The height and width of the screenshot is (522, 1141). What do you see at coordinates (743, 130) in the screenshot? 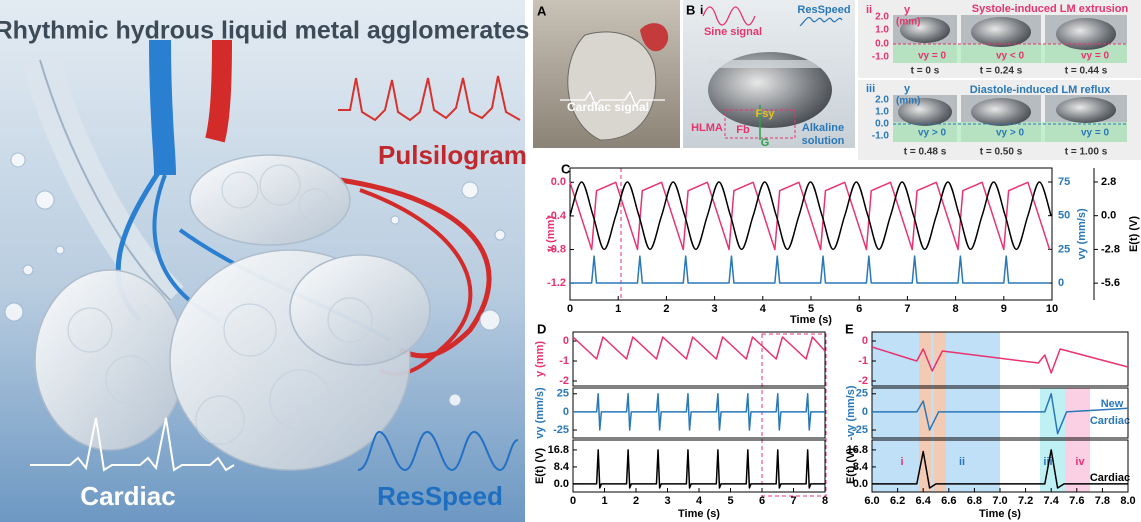
I see `force-label: Fb` at bounding box center [743, 130].